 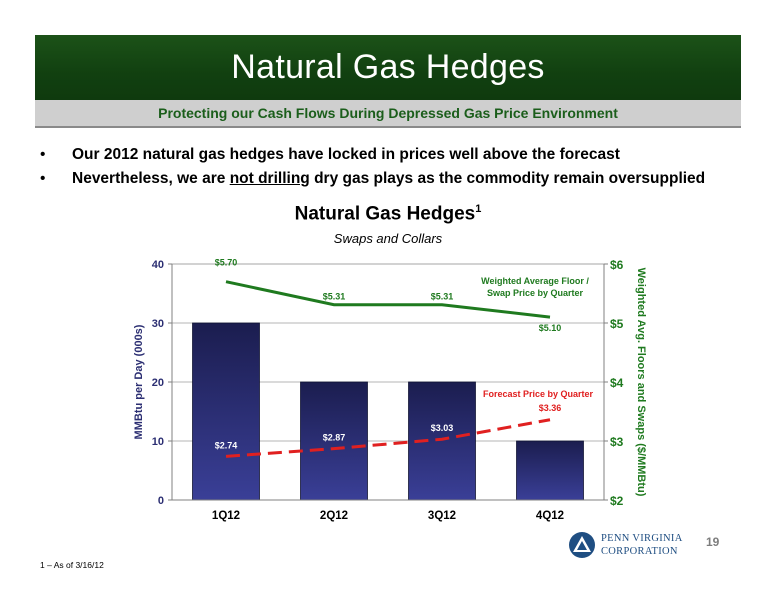 What do you see at coordinates (226, 516) in the screenshot?
I see `x-tick-label: 1Q12` at bounding box center [226, 516].